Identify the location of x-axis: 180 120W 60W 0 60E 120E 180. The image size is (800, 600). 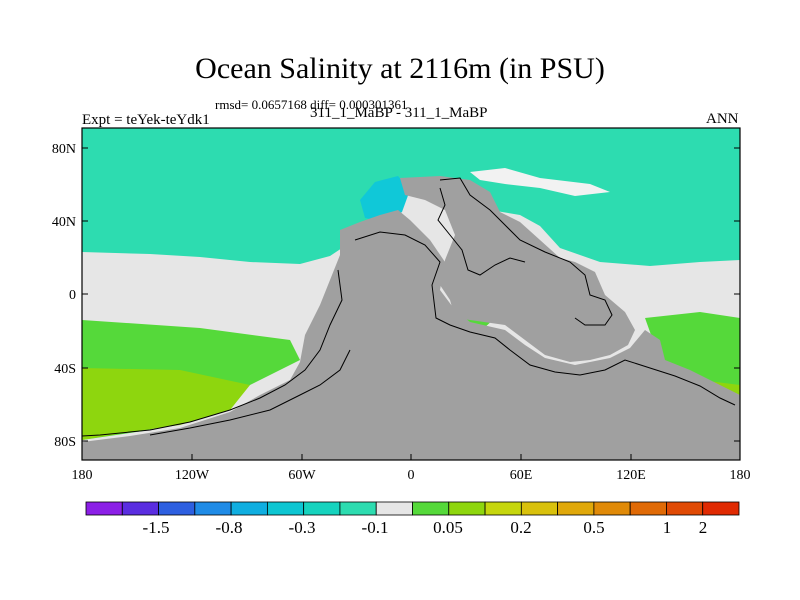
(411, 468).